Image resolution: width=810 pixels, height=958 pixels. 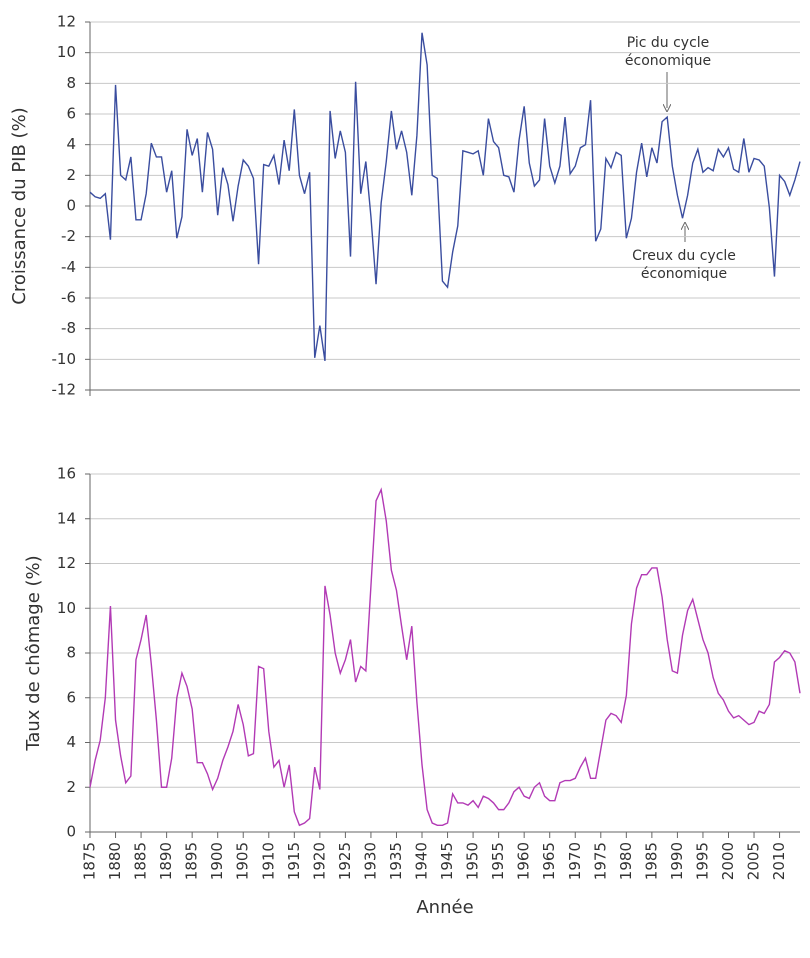 I want to click on x-tick-label: 1950, so click(x=473, y=861).